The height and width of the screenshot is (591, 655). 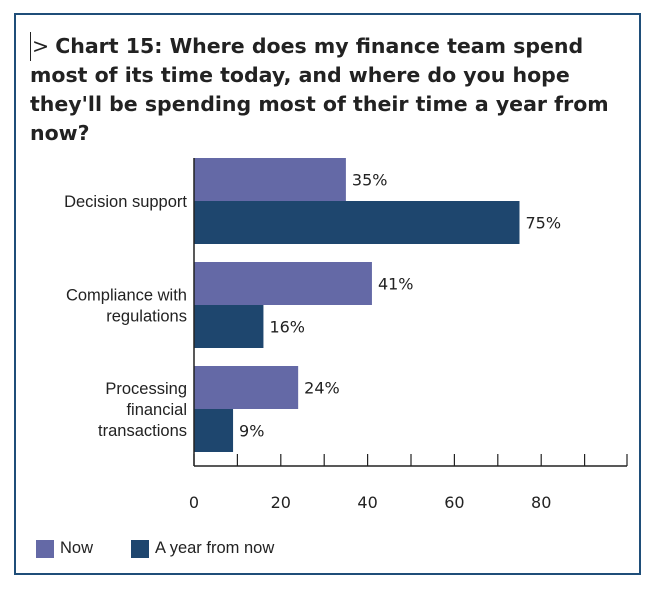 What do you see at coordinates (77, 548) in the screenshot?
I see `legend-label-now: Now` at bounding box center [77, 548].